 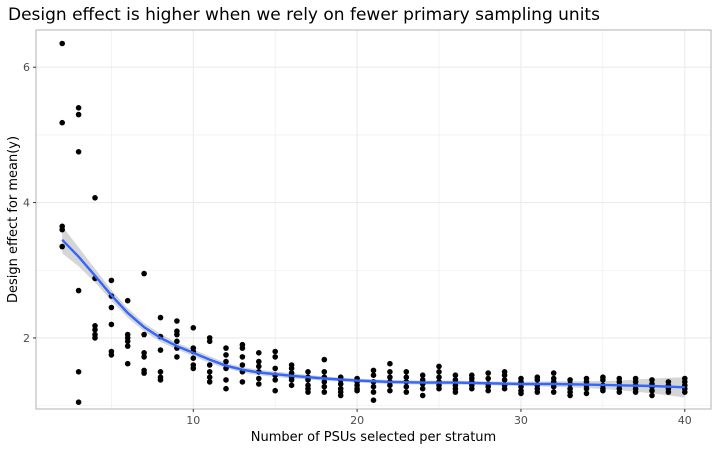 What do you see at coordinates (521, 420) in the screenshot?
I see `x-tick-label: 30` at bounding box center [521, 420].